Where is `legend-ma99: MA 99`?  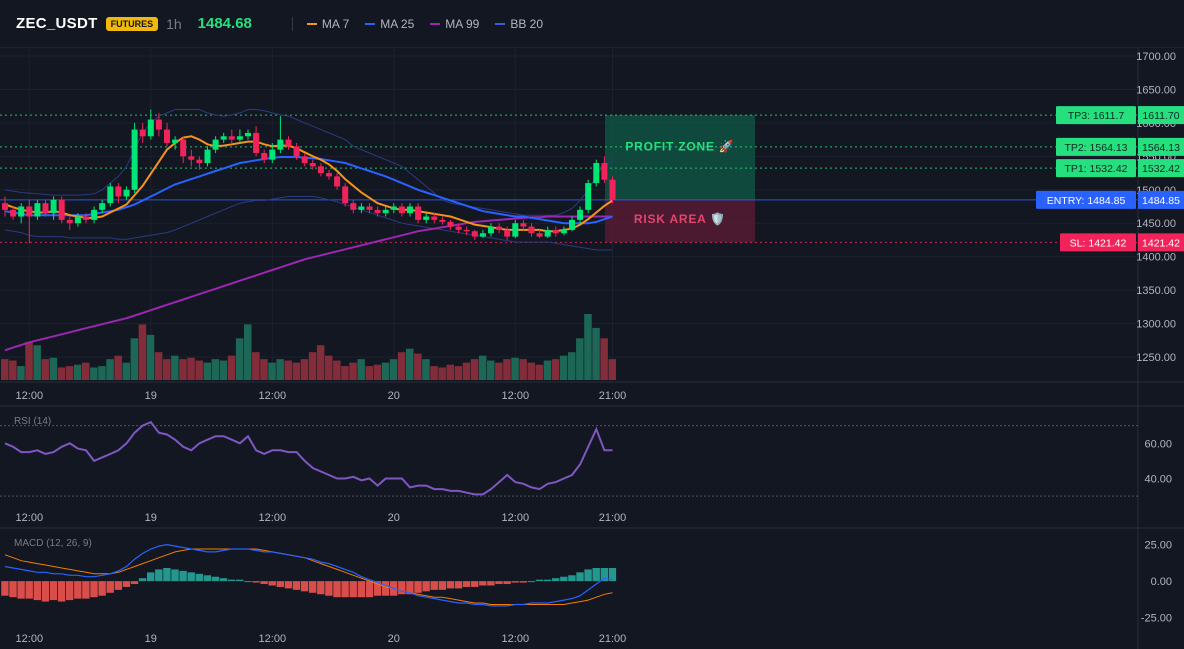
legend-ma99: MA 99 is located at coordinates (454, 24).